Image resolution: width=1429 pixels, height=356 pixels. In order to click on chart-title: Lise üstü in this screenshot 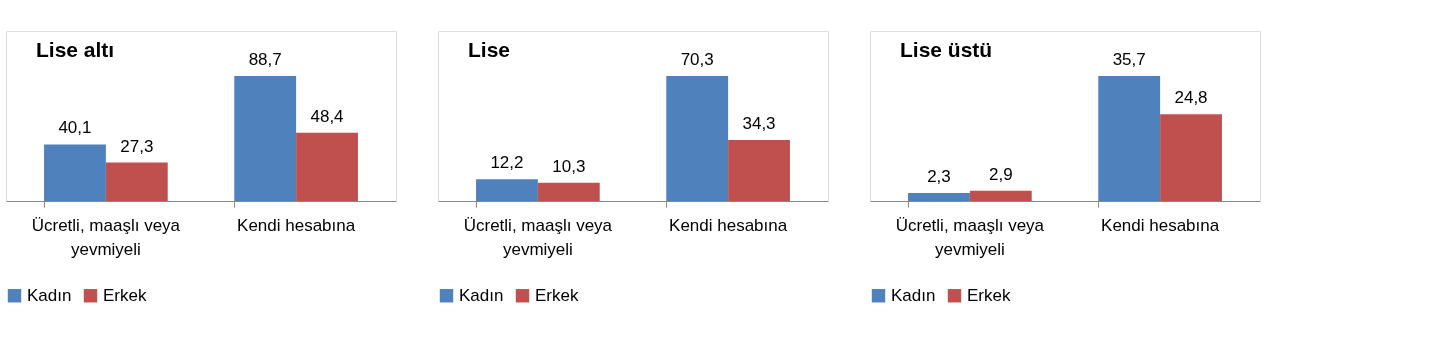, I will do `click(946, 49)`.